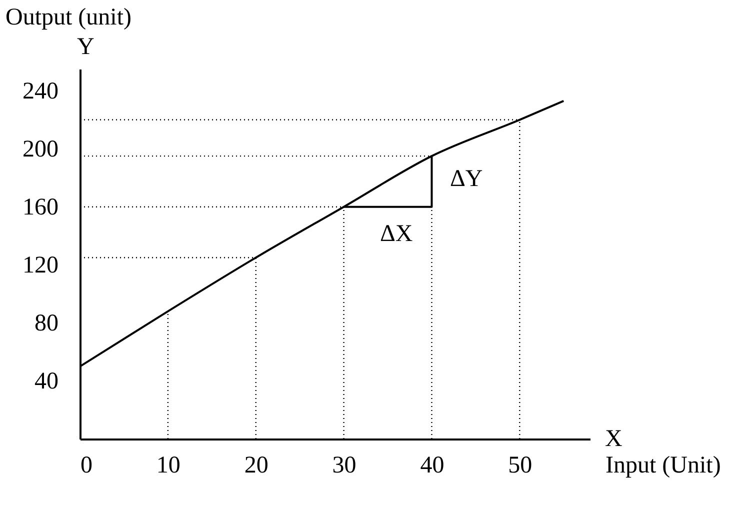 The image size is (731, 529). What do you see at coordinates (396, 234) in the screenshot?
I see `annotation: ΔX` at bounding box center [396, 234].